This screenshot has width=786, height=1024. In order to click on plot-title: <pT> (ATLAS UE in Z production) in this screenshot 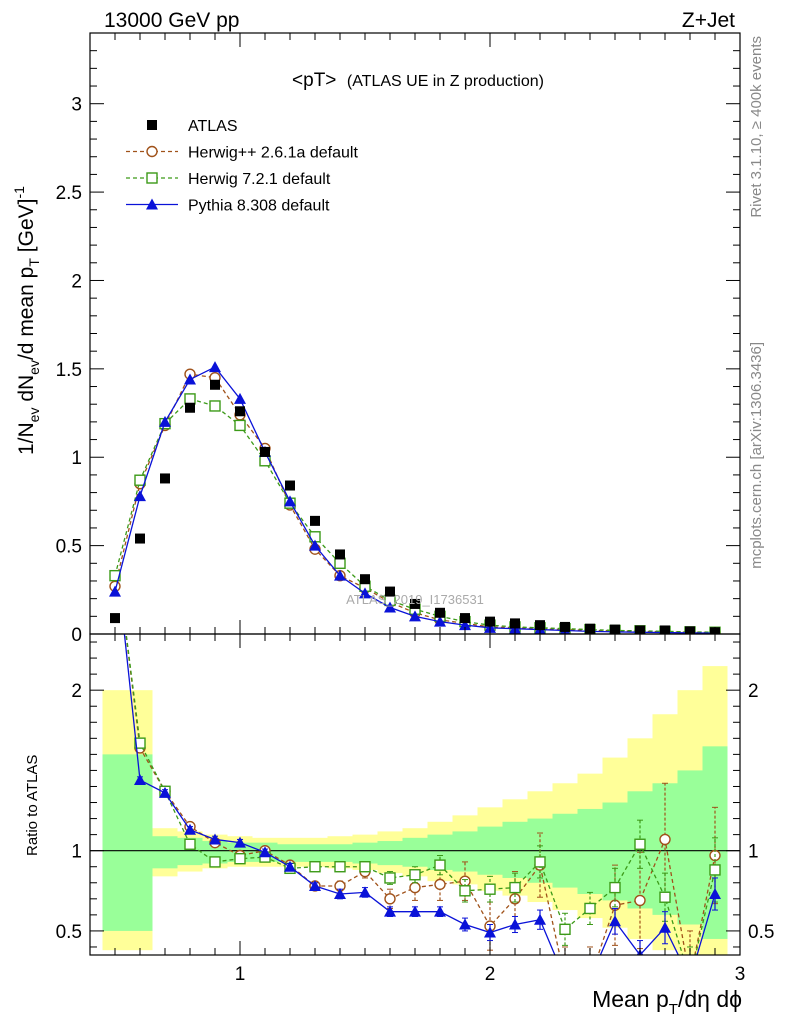, I will do `click(418, 80)`.